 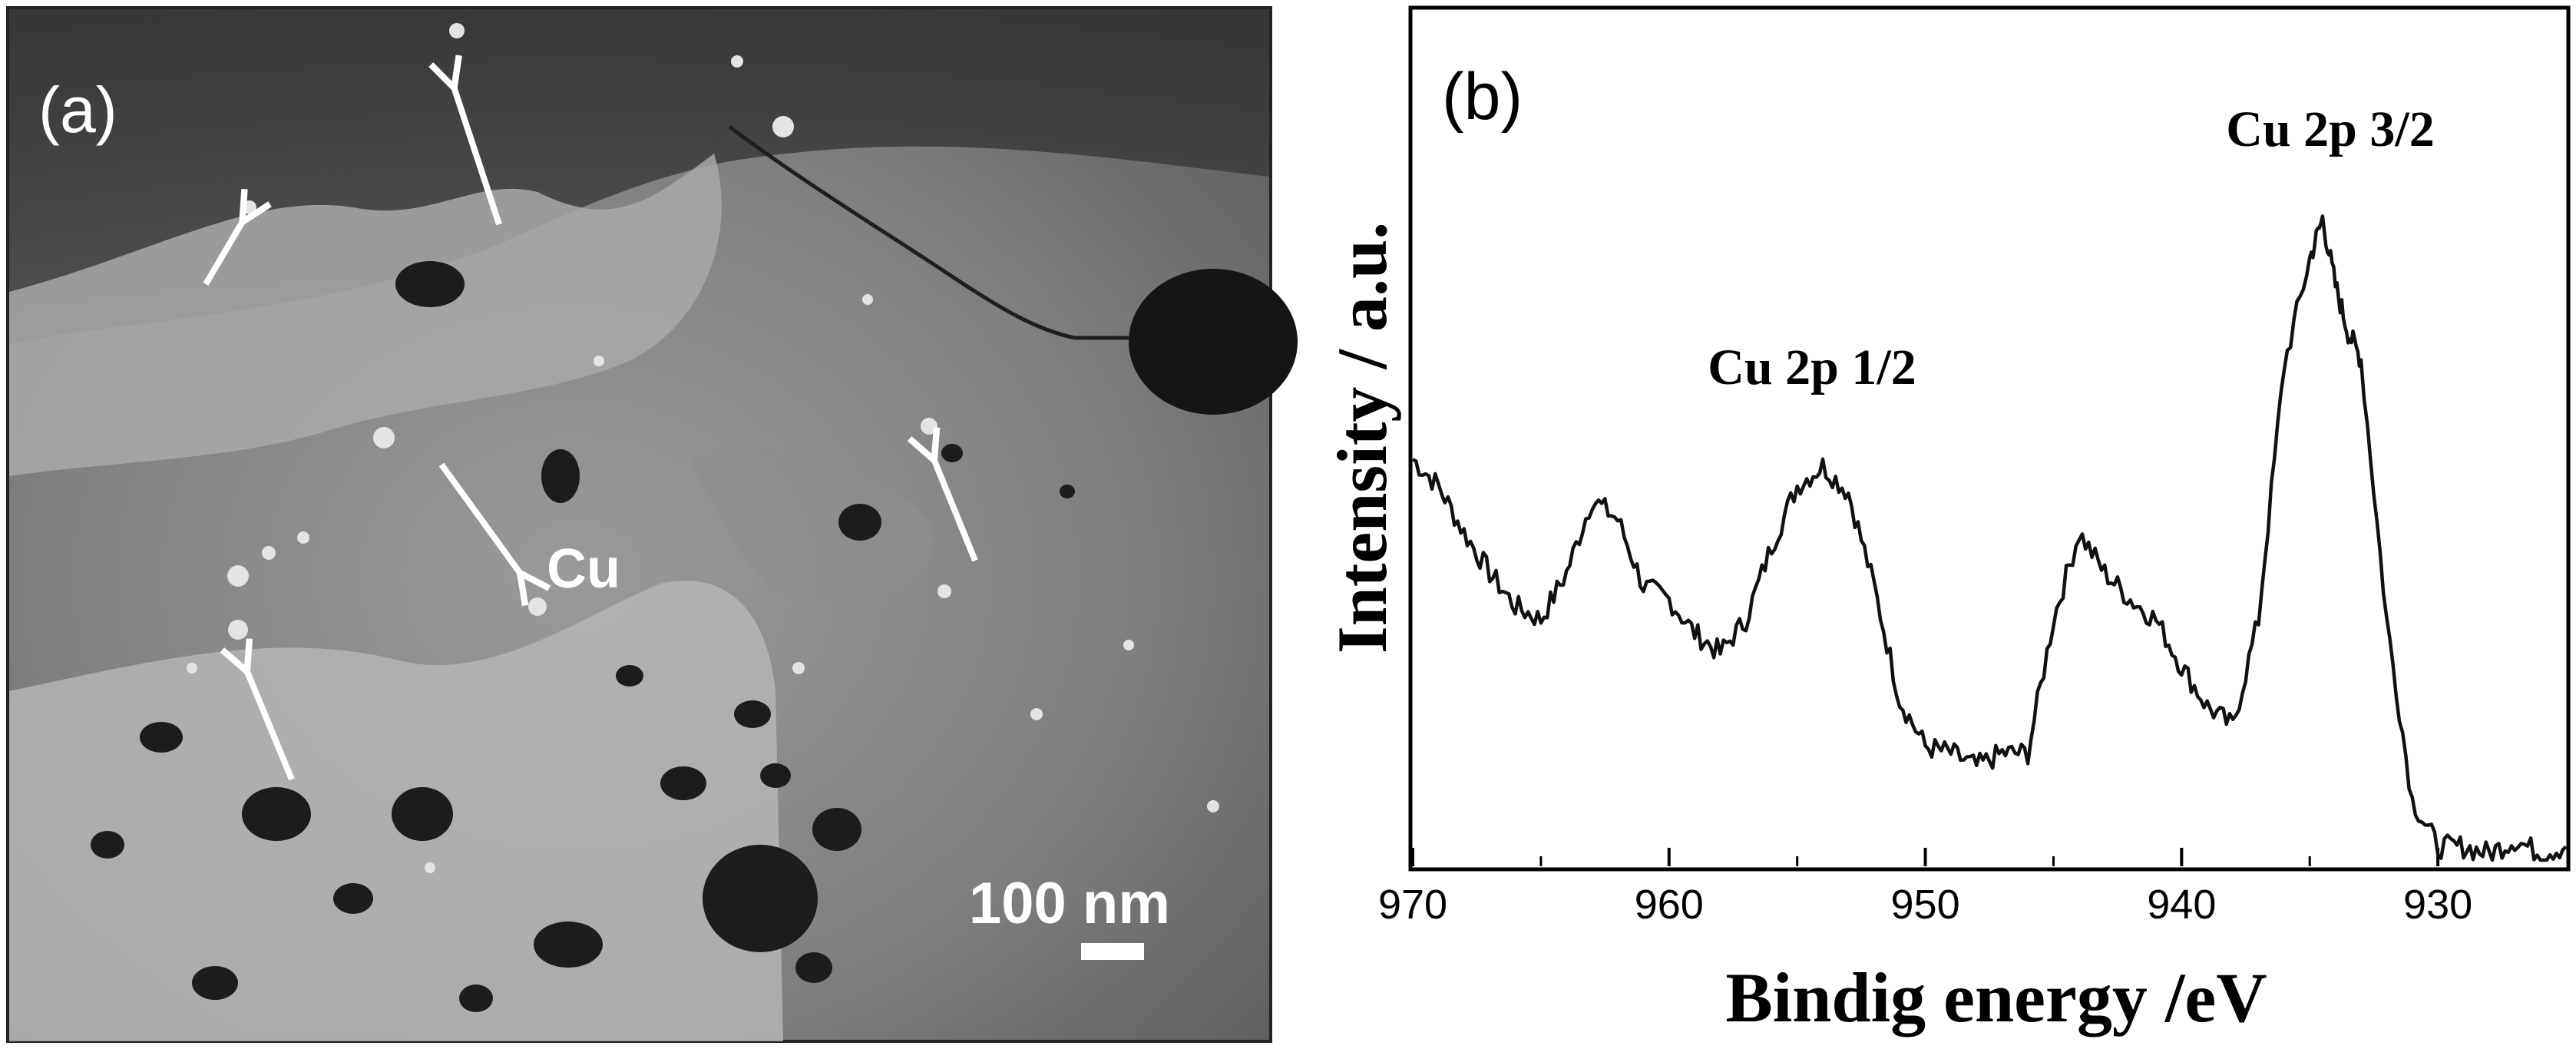 What do you see at coordinates (2437, 905) in the screenshot?
I see `x-tick-label-930: 930` at bounding box center [2437, 905].